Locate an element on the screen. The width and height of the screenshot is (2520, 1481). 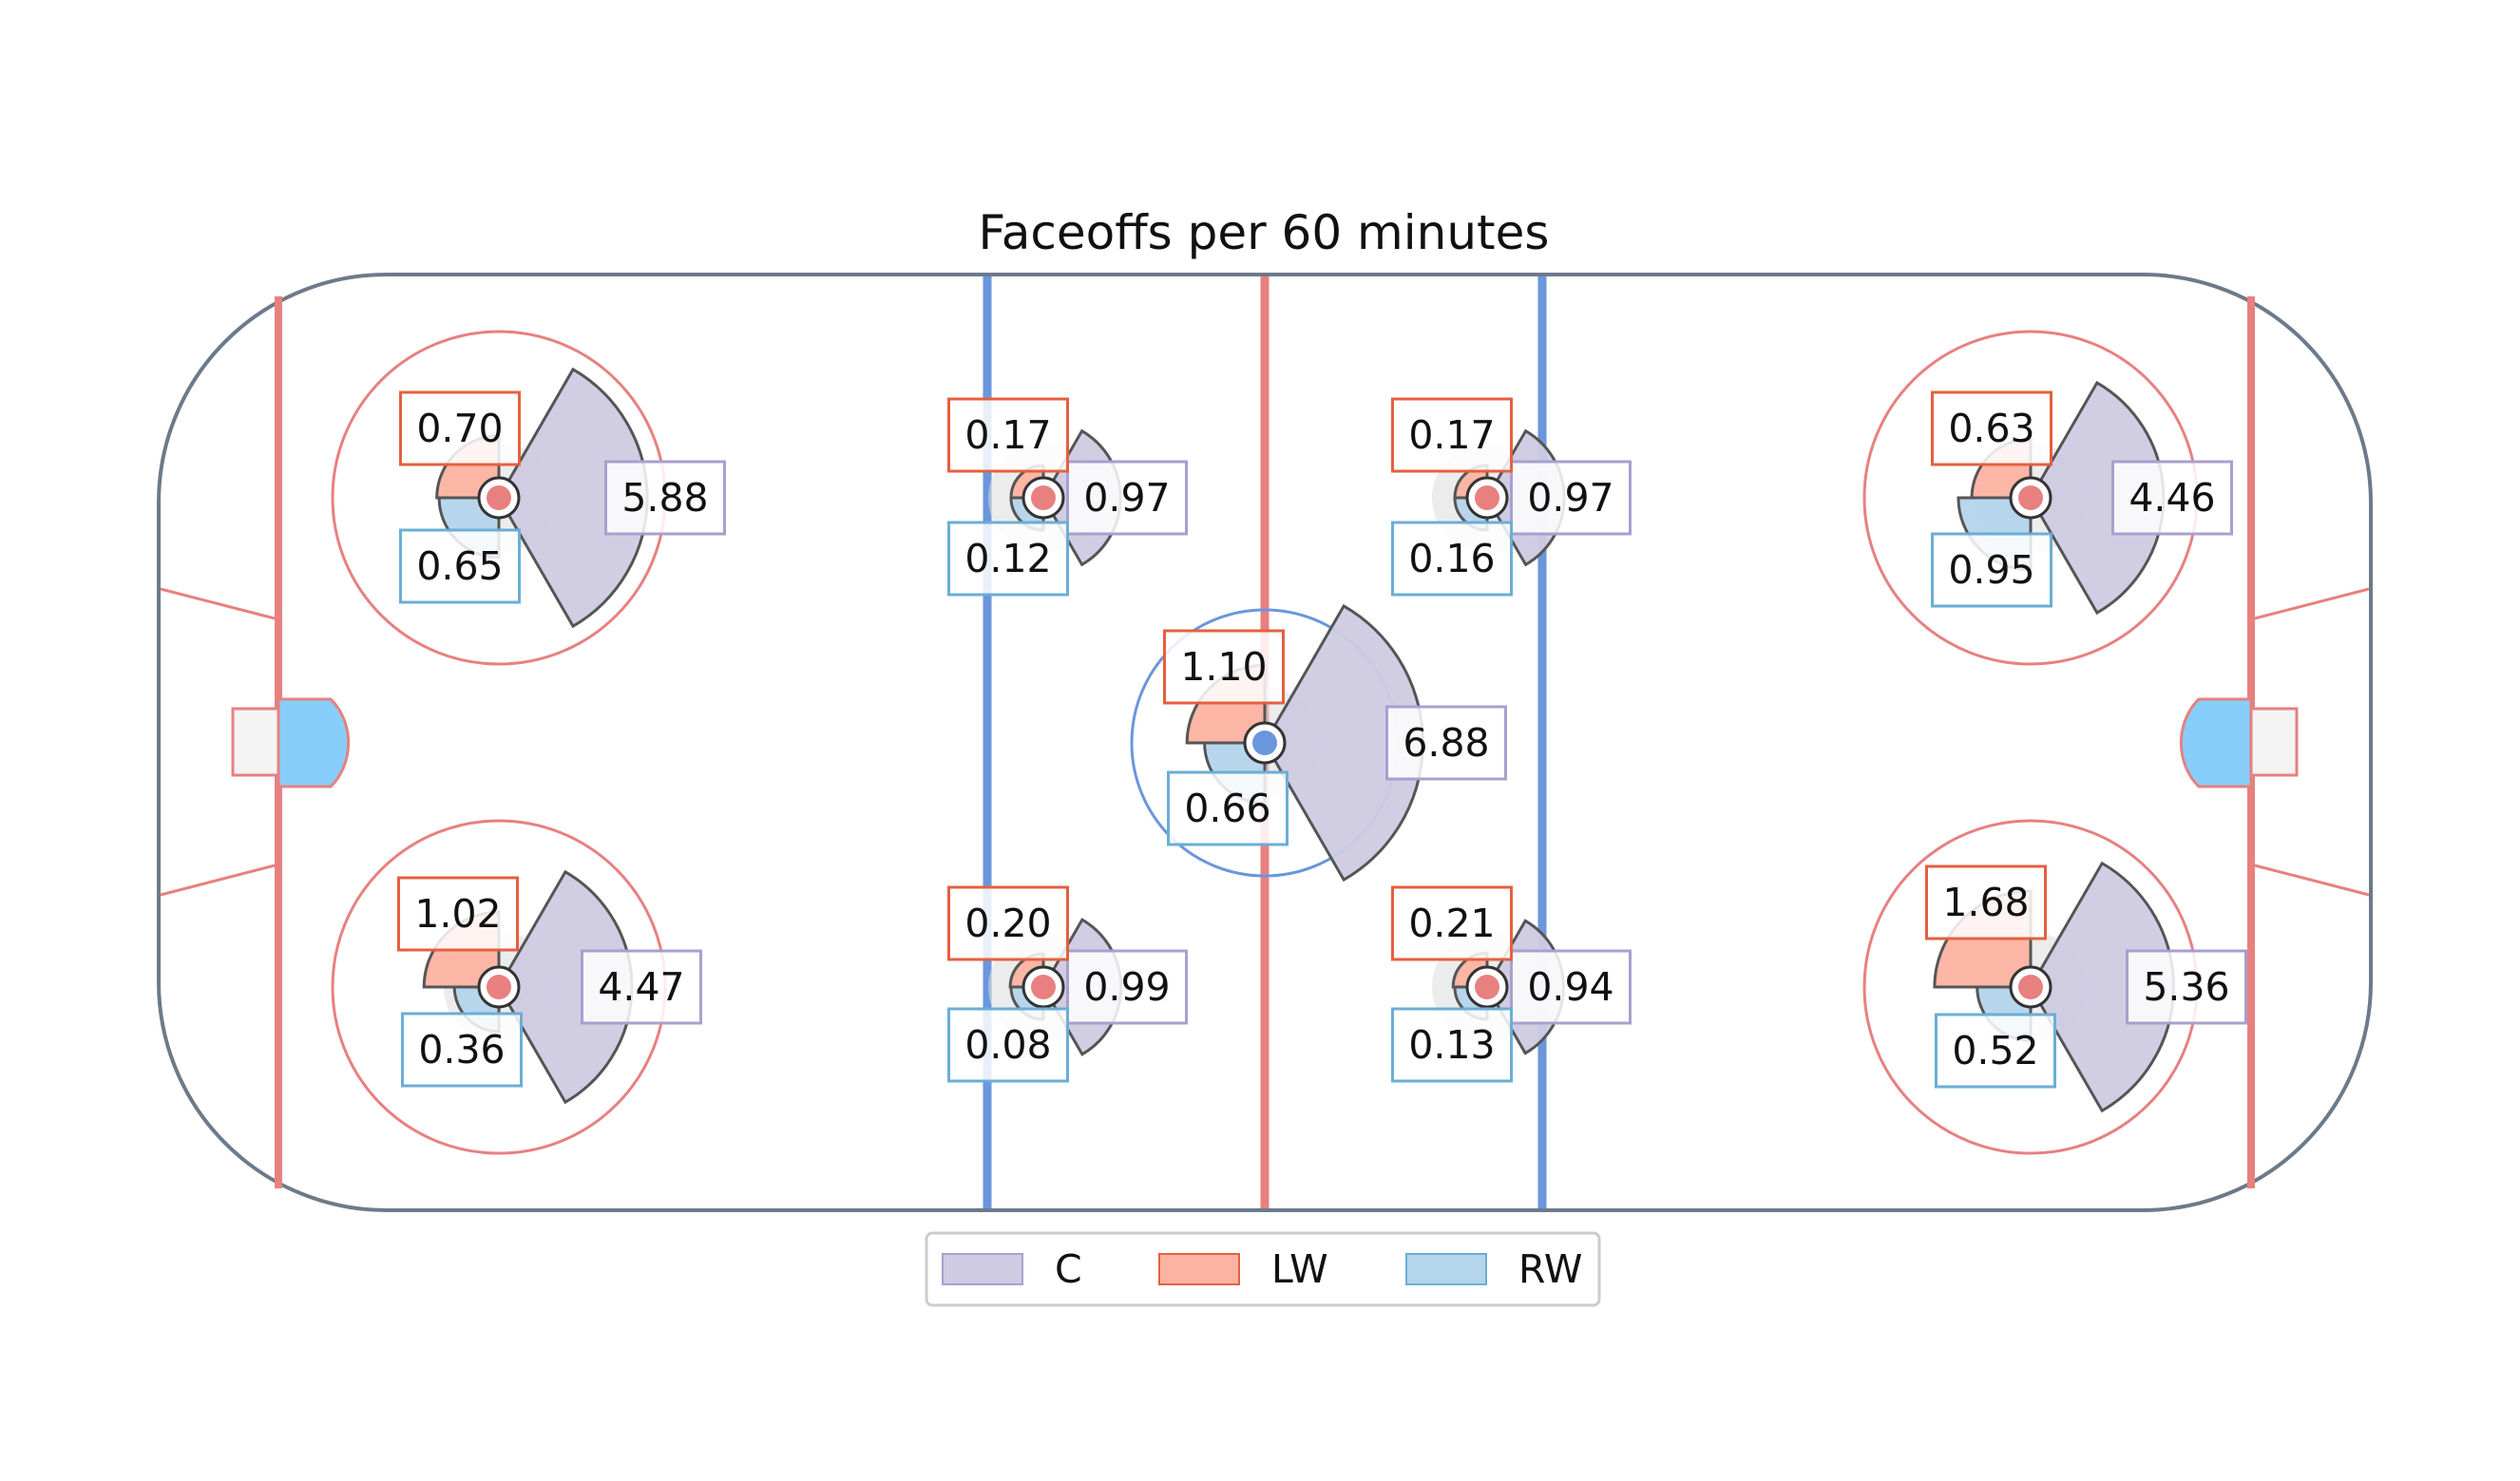
label-rw: 0.36 is located at coordinates (462, 1050).